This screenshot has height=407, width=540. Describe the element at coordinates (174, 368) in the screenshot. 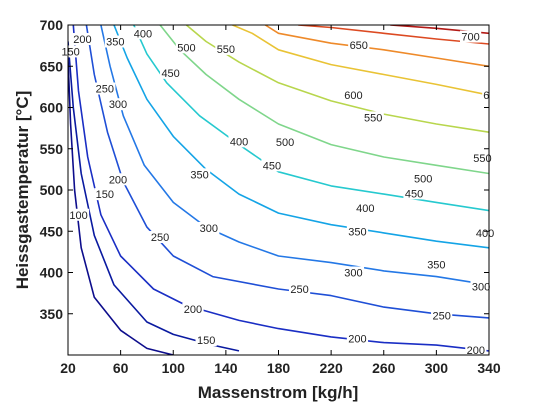

I see `x-tick-label: 100` at that location.